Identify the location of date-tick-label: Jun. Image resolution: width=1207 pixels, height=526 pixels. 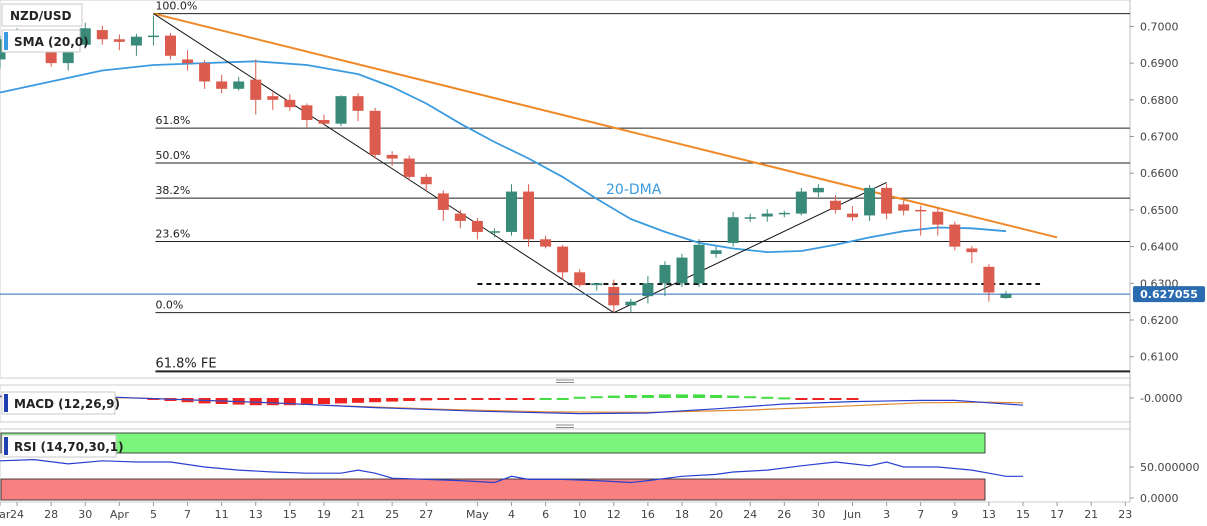
(852, 514).